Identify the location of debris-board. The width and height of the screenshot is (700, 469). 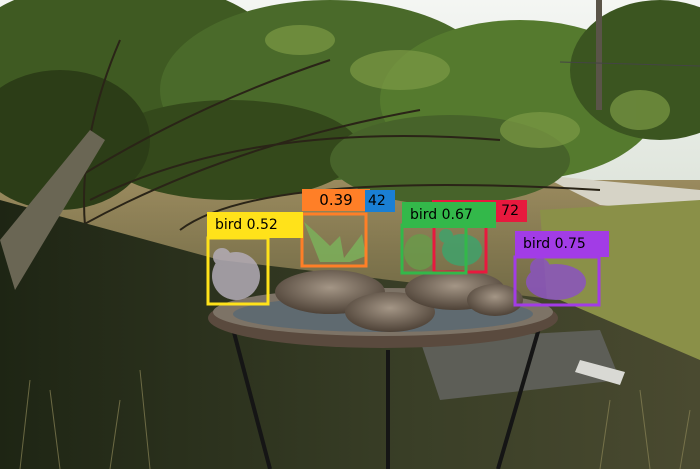
(520, 365).